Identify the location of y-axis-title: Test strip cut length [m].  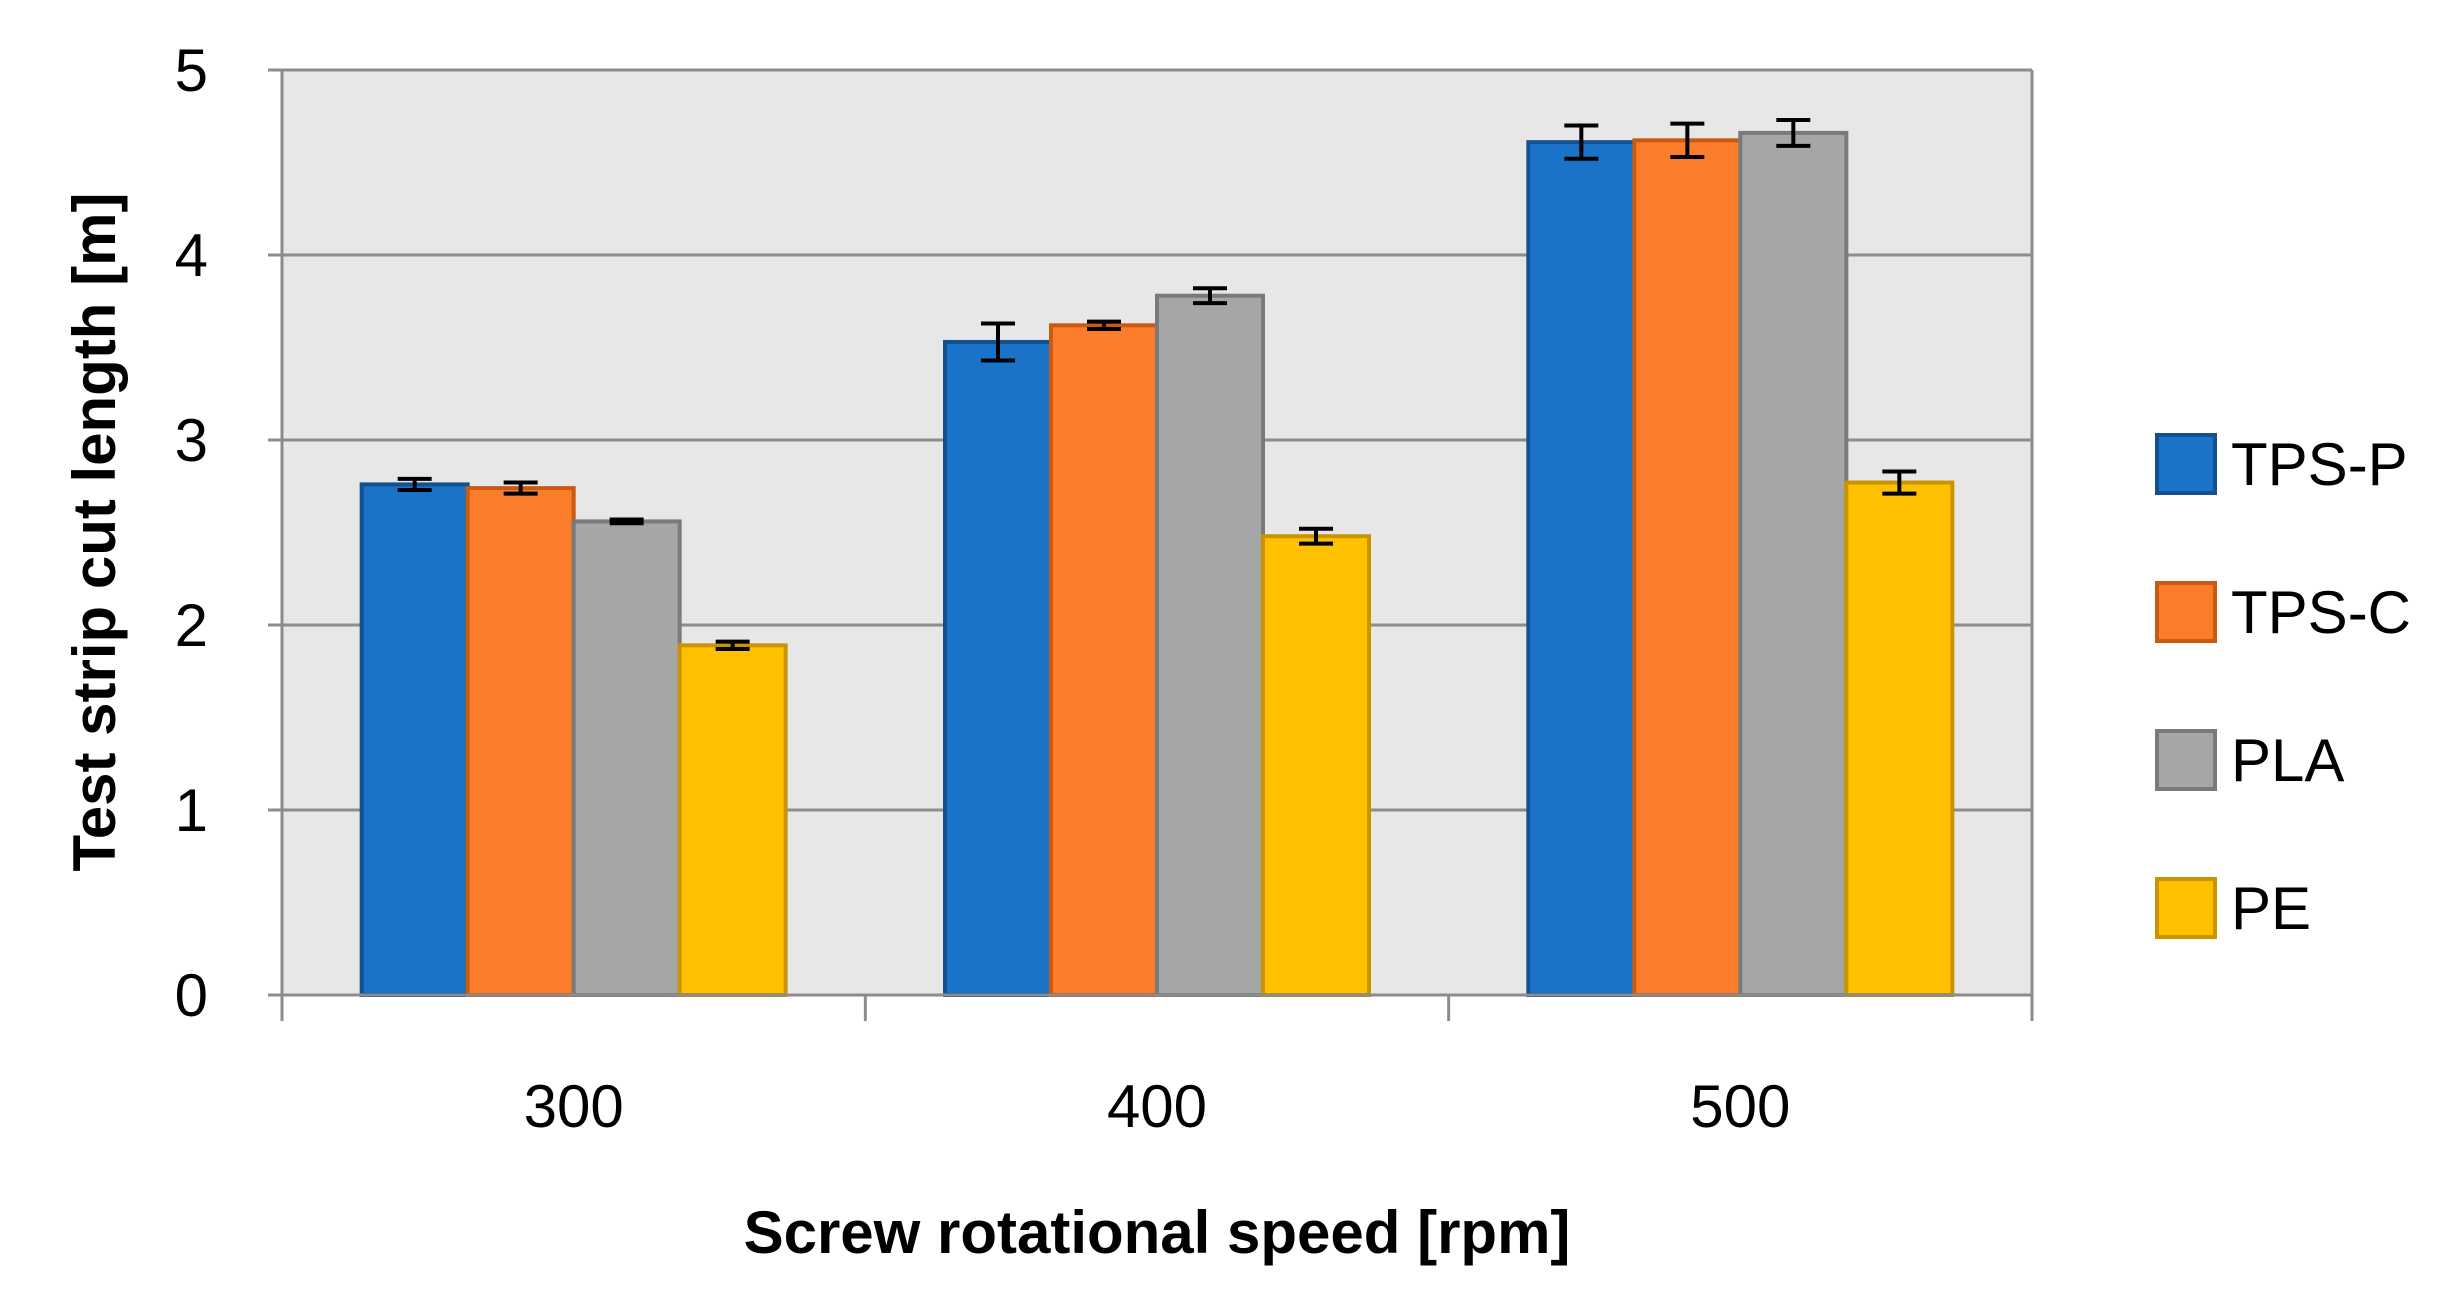
(94, 532).